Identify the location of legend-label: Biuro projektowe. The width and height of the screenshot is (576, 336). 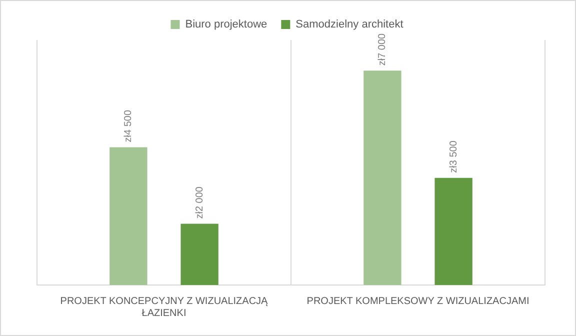
(226, 24).